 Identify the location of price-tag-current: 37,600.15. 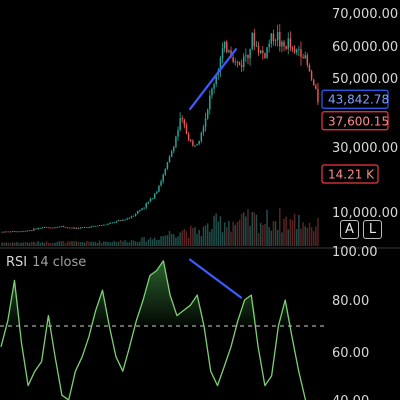
(355, 121).